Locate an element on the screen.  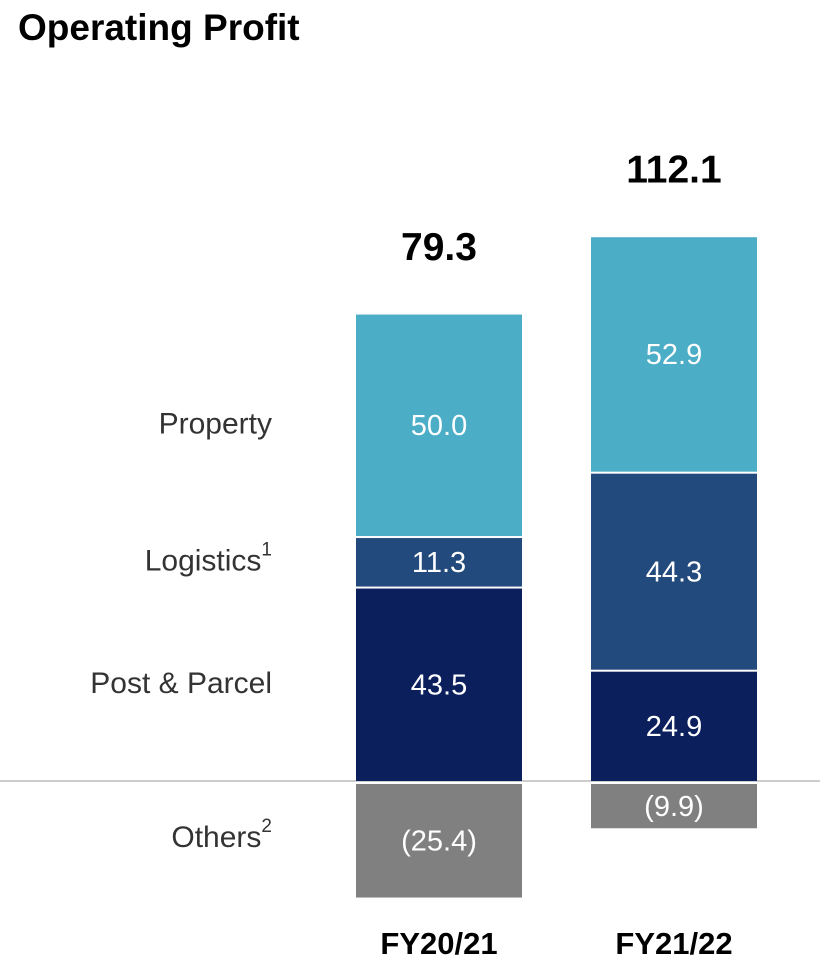
total-label: 112.1 is located at coordinates (673, 170).